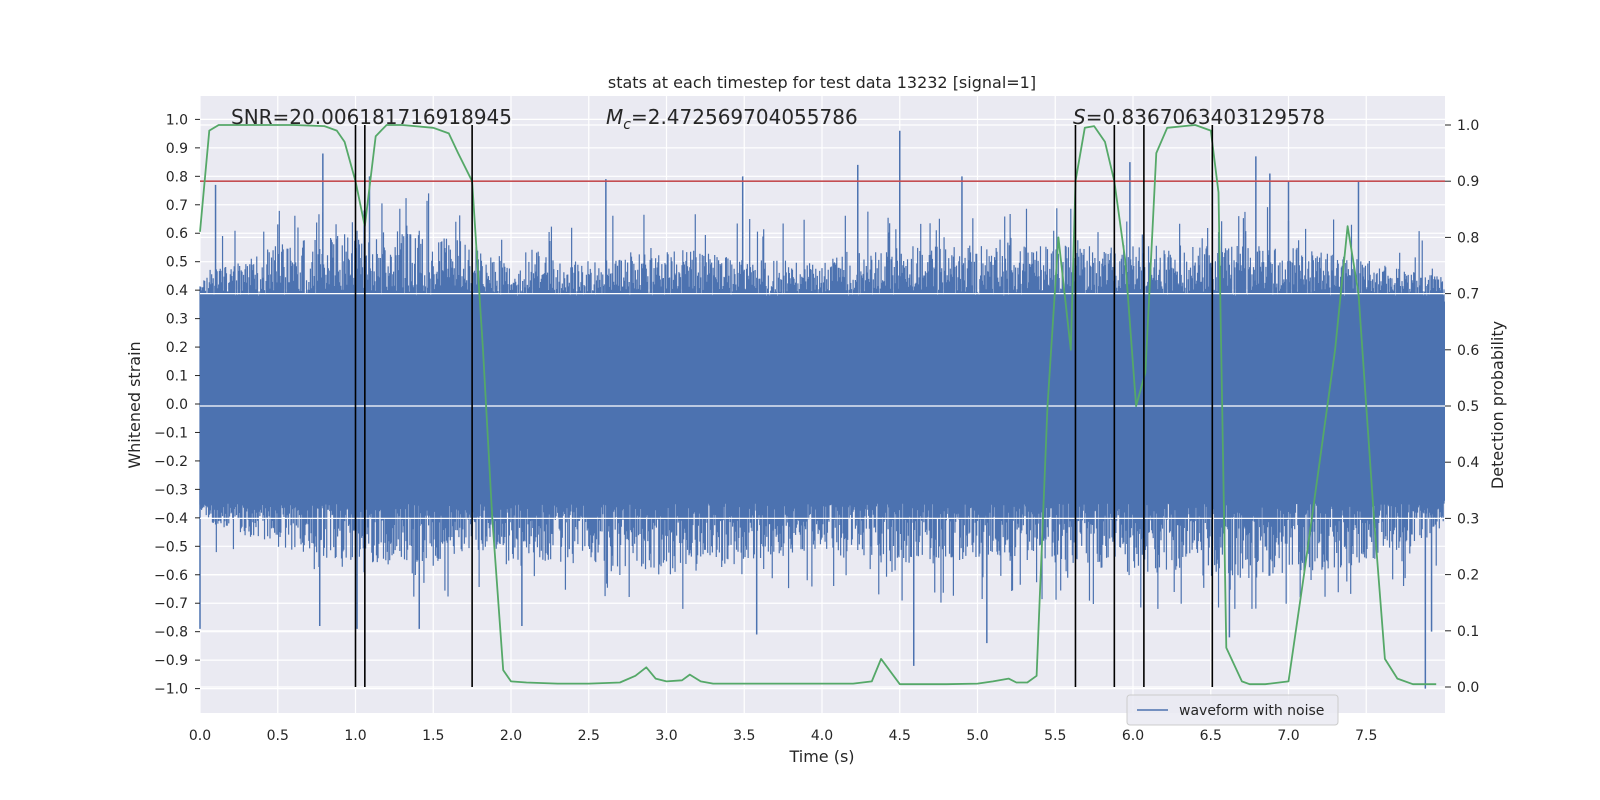 The image size is (1600, 800). What do you see at coordinates (355, 736) in the screenshot?
I see `x-tick-label: 1.0` at bounding box center [355, 736].